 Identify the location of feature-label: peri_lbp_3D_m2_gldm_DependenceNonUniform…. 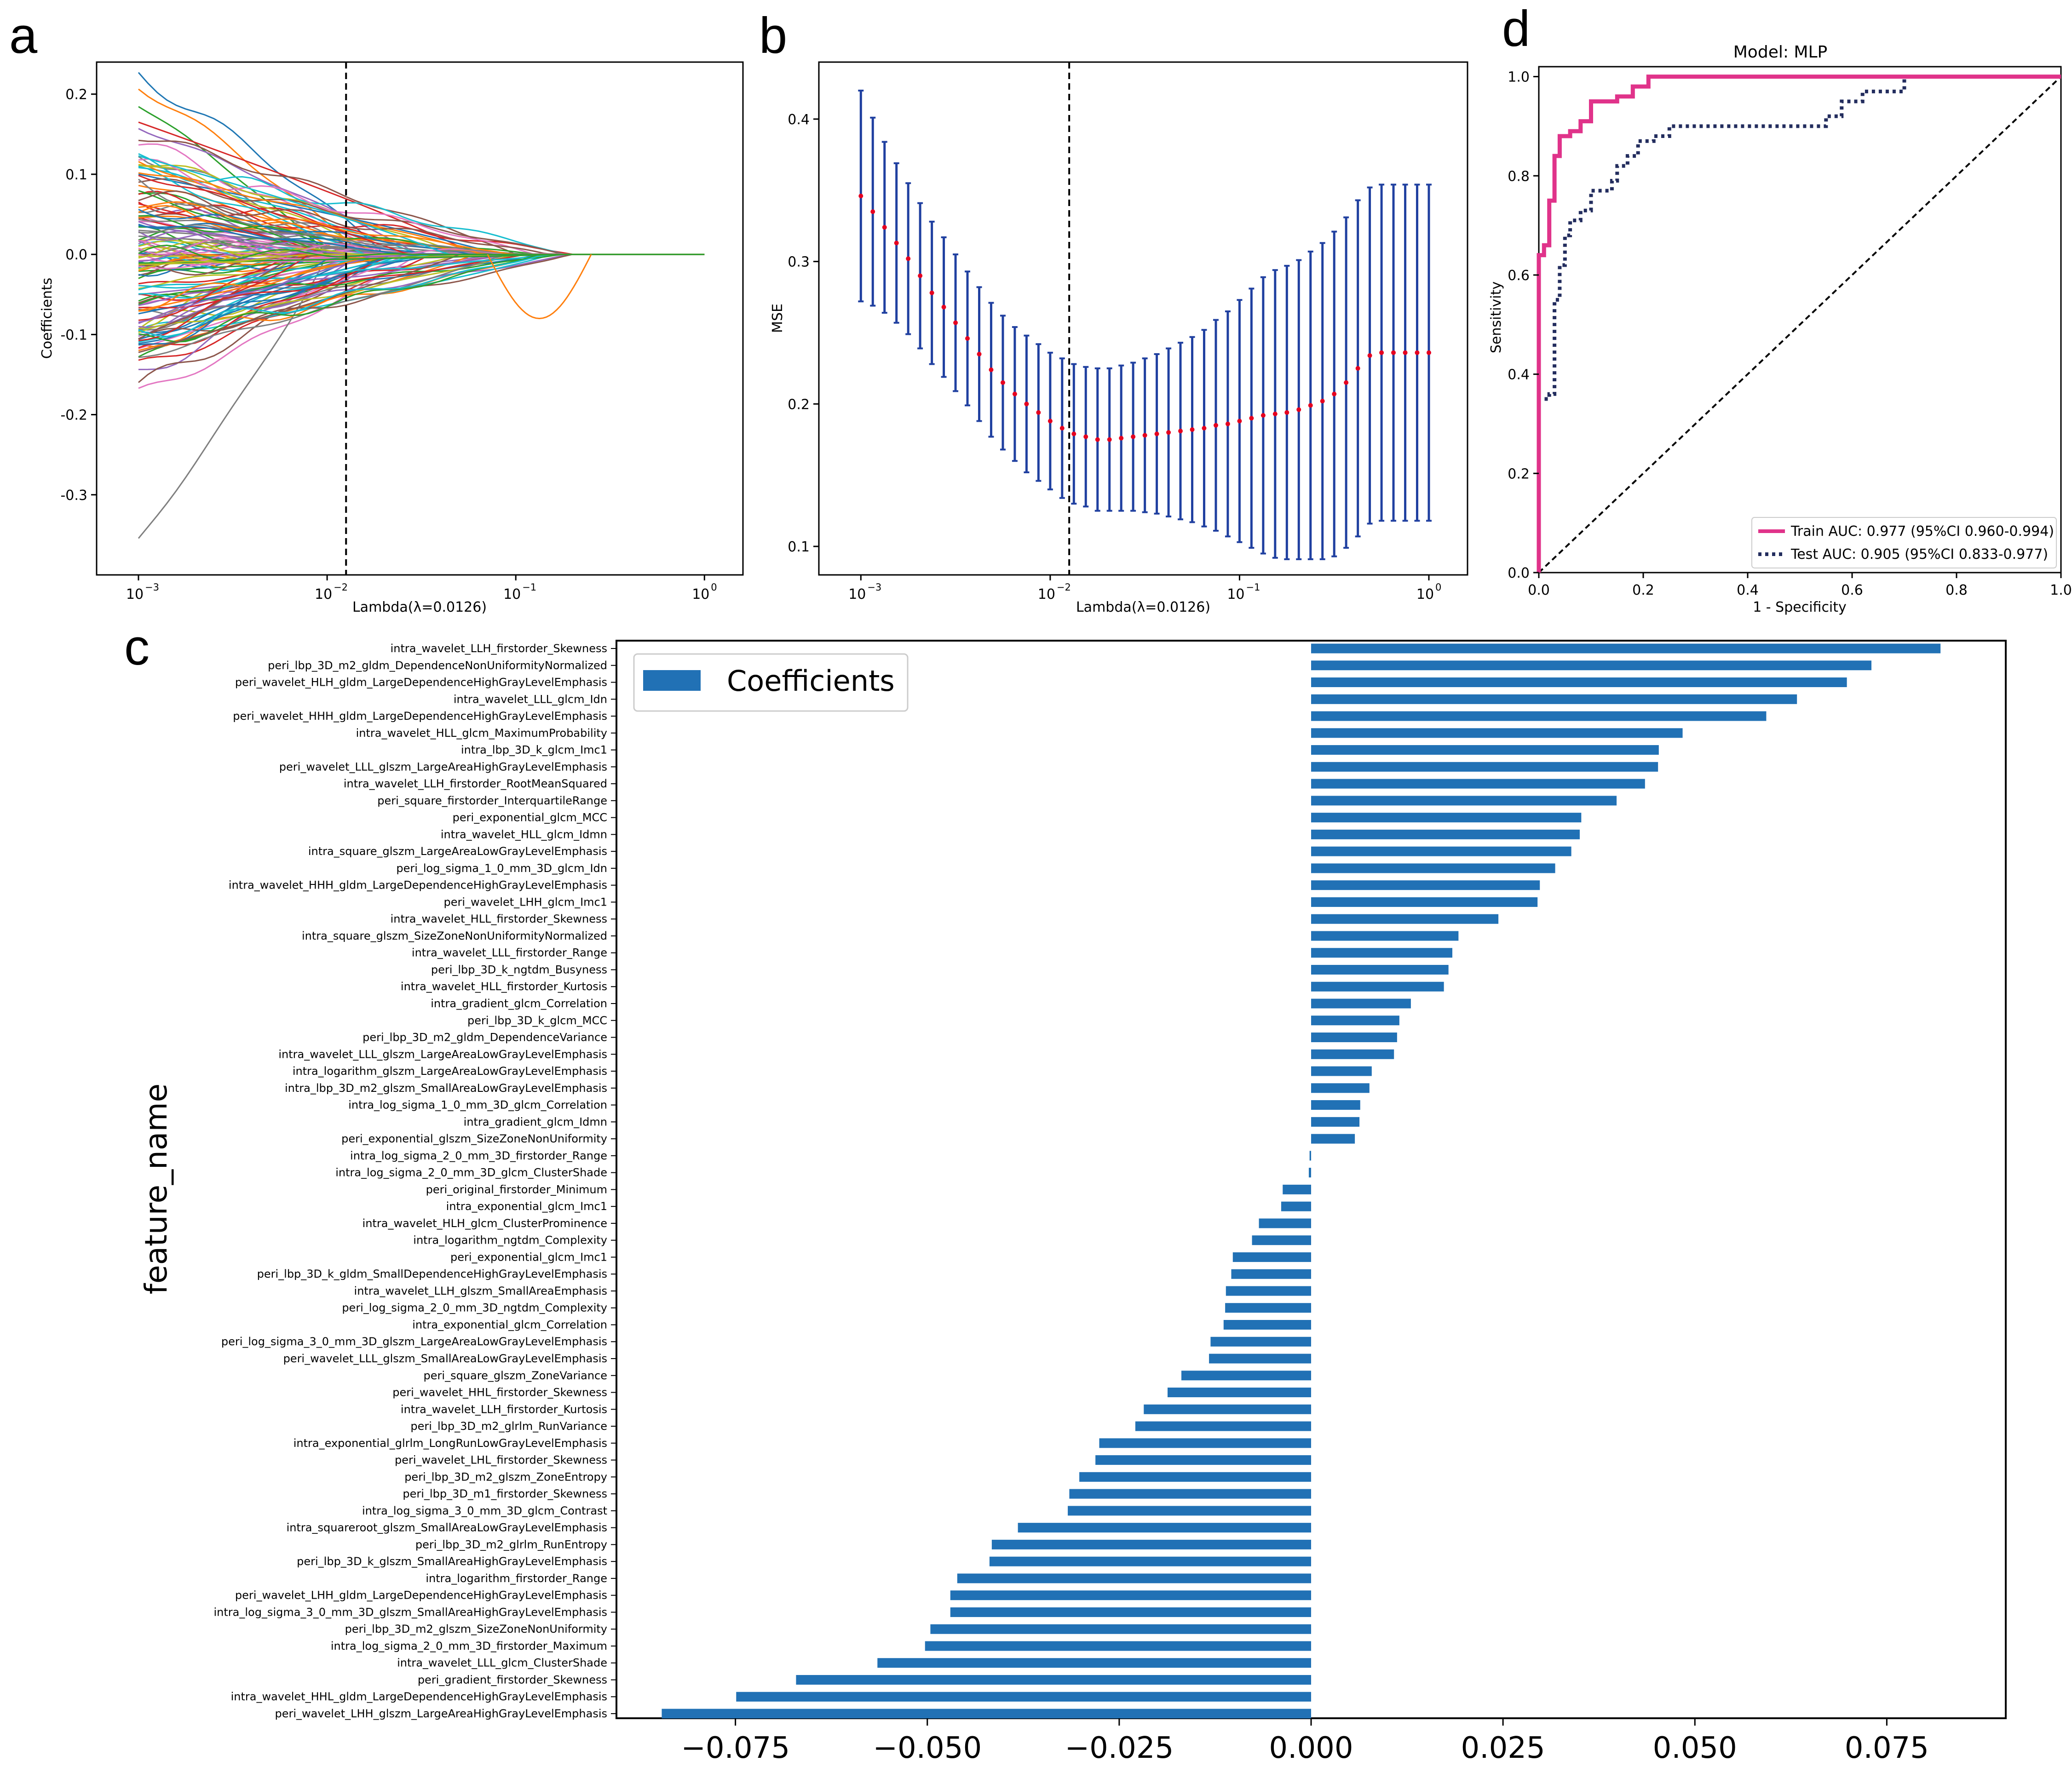
(437, 665).